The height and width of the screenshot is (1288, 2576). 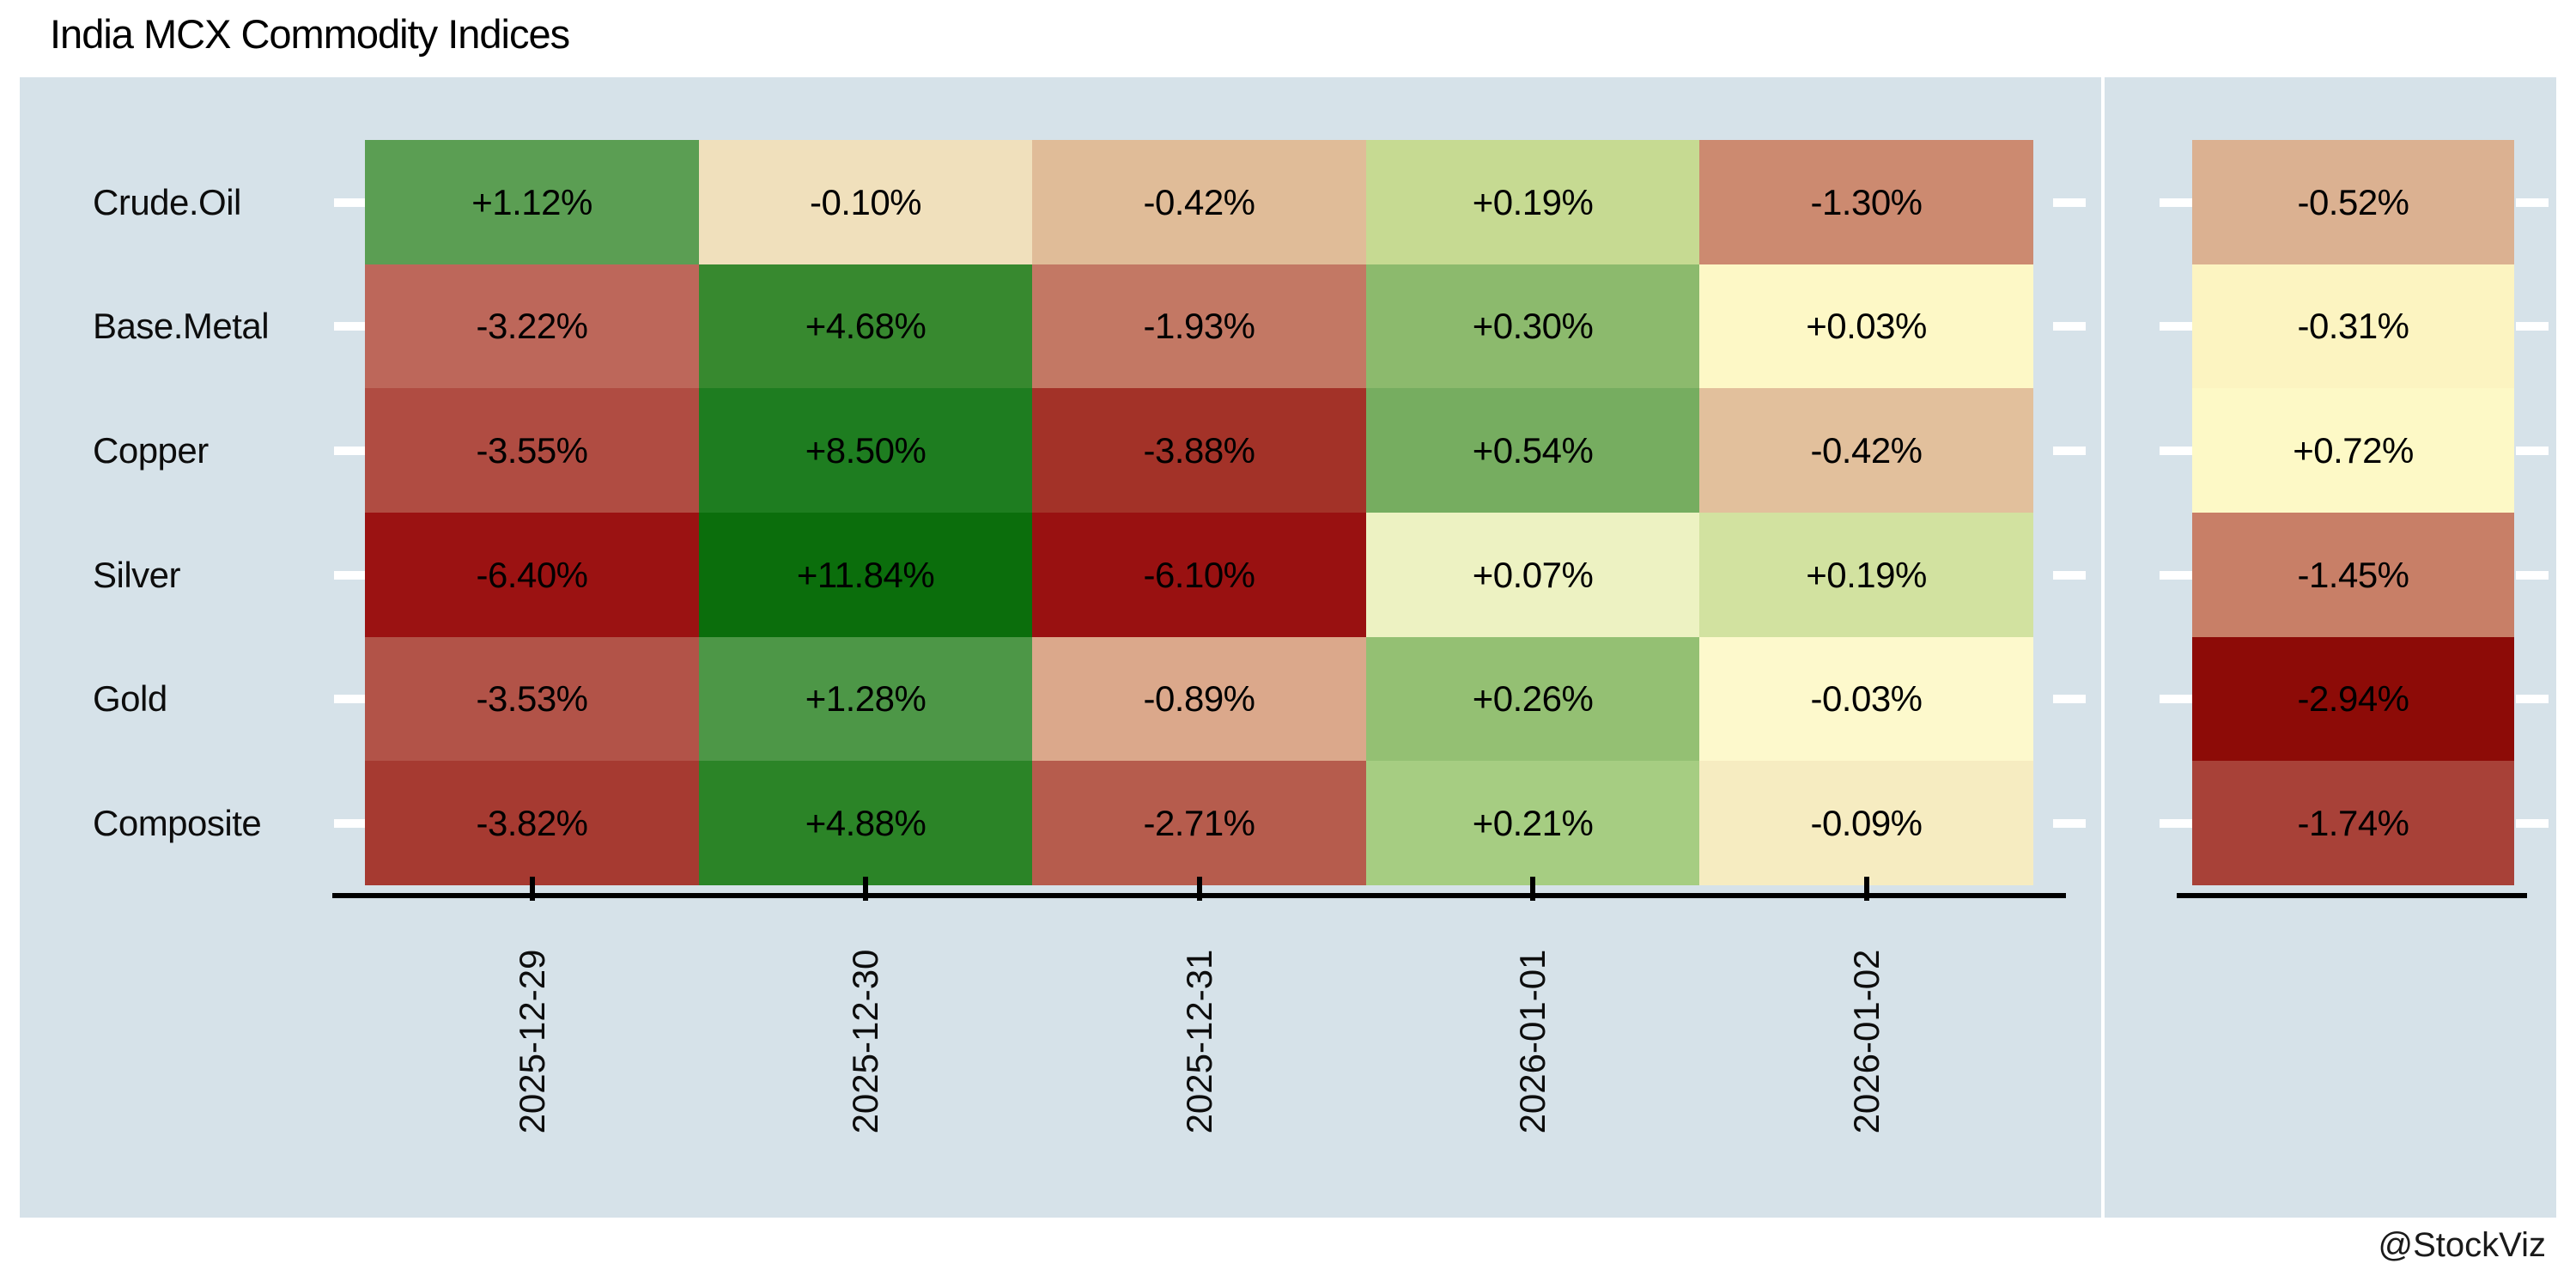 I want to click on heatmap-cell: -3.88%, so click(x=1199, y=450).